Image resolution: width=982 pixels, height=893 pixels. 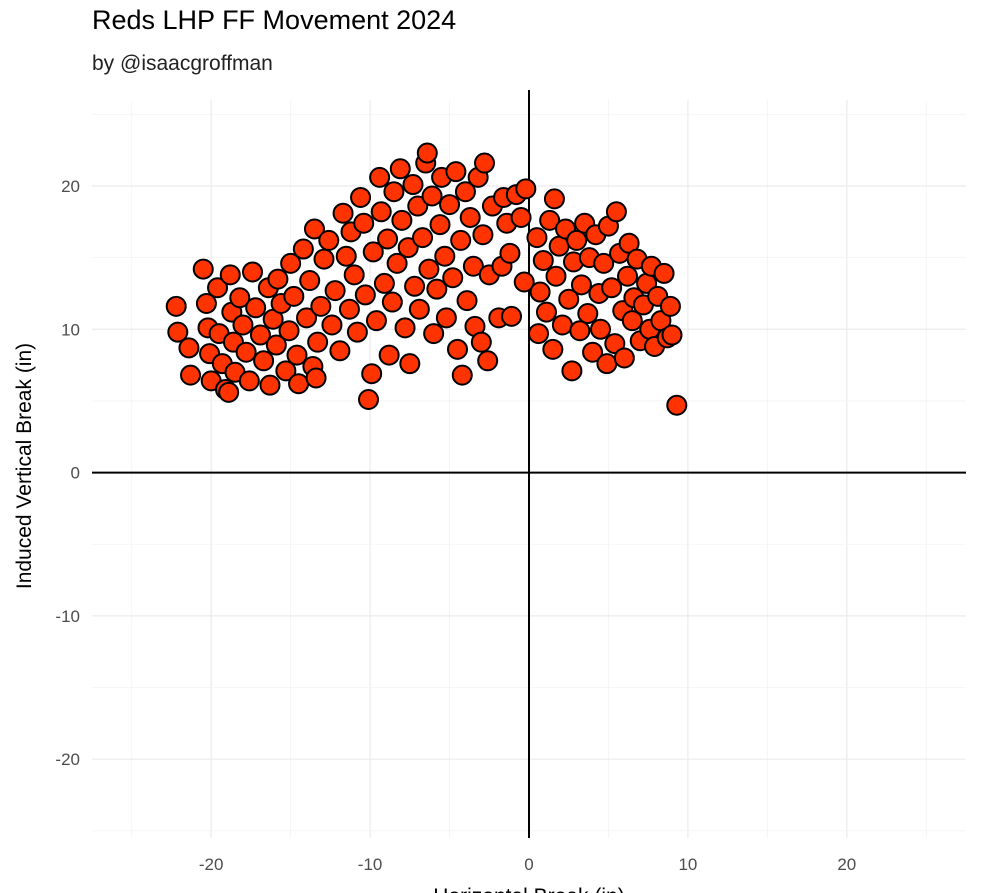 What do you see at coordinates (846, 864) in the screenshot?
I see `x-tick-label: 20` at bounding box center [846, 864].